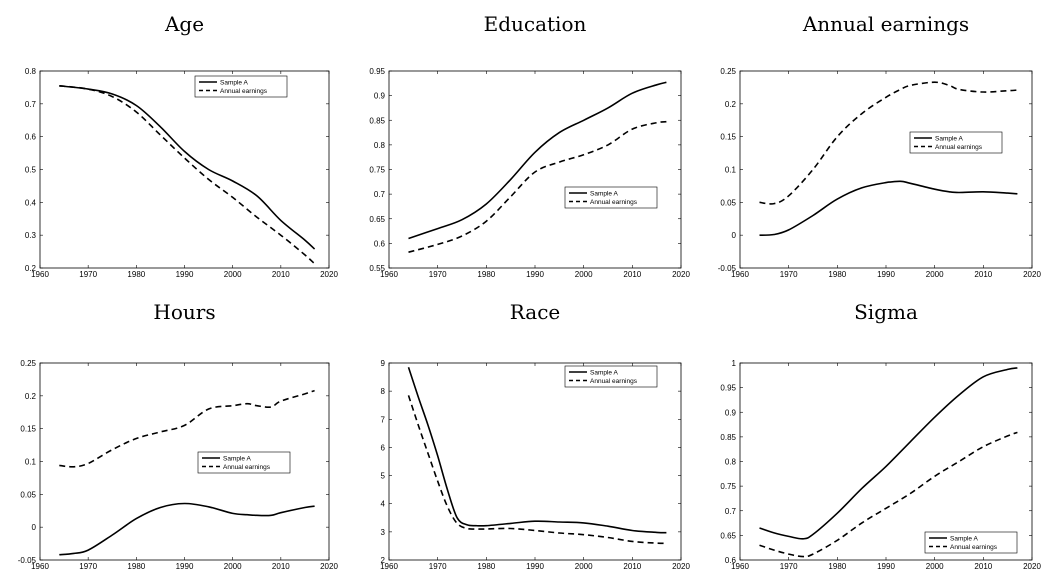  I want to click on y-tick-label: 0.4, so click(31, 202).